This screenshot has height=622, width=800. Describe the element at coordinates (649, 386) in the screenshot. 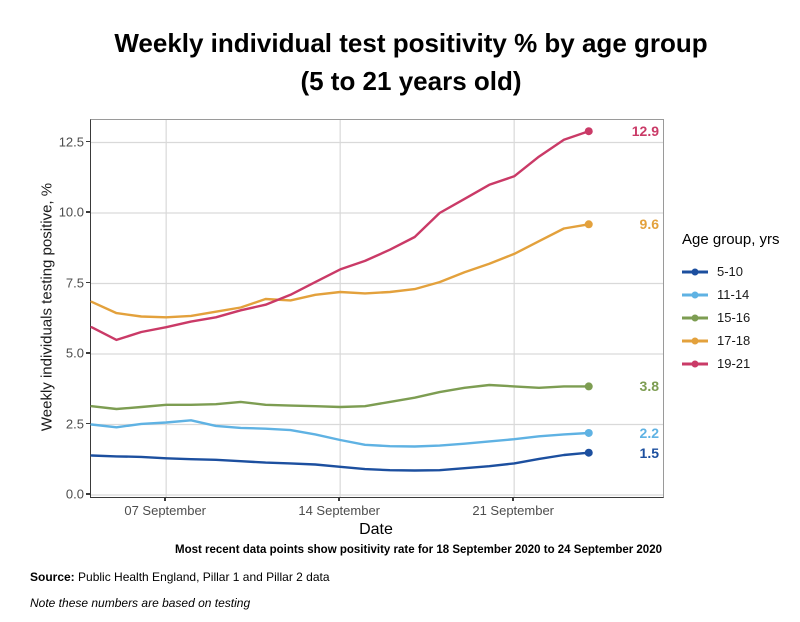

I see `end-value-label-15-16: 3.8` at that location.